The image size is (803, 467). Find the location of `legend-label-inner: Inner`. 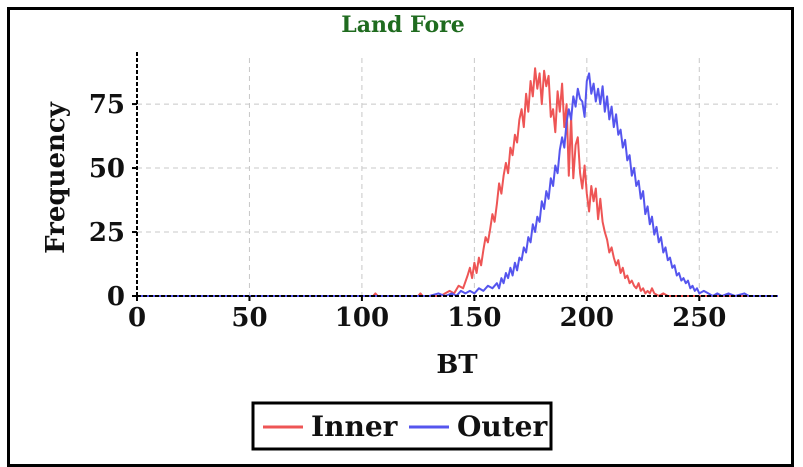

legend-label-inner: Inner is located at coordinates (355, 426).